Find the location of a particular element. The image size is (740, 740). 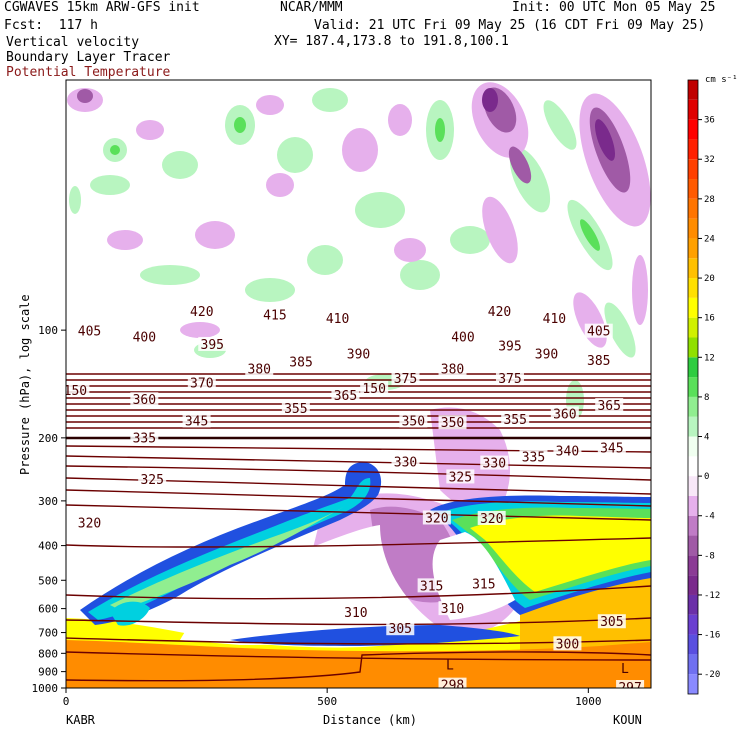

theta-label-text: 150 is located at coordinates (75, 391).